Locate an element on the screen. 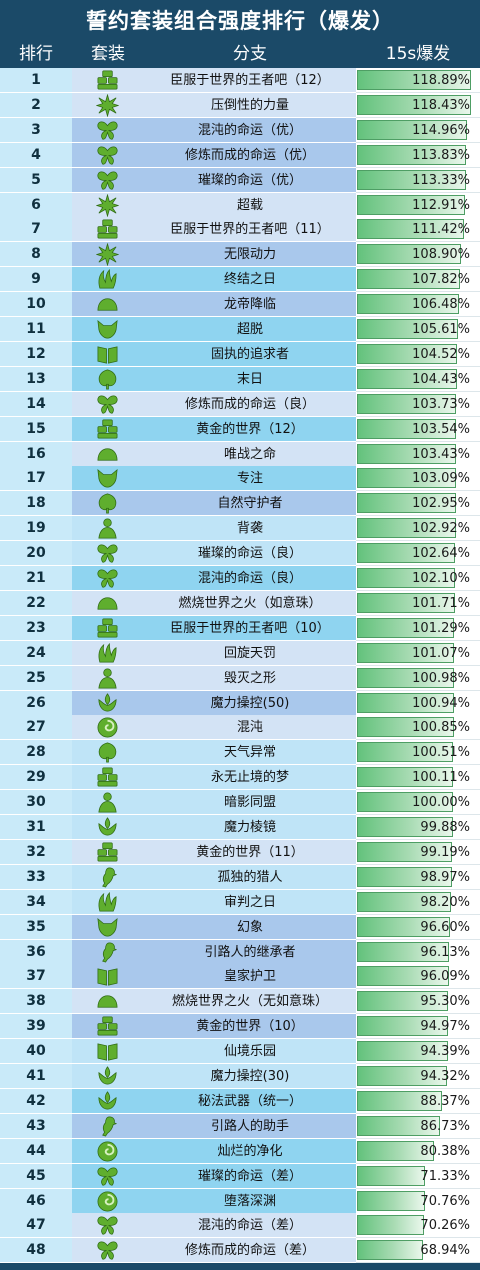 The image size is (480, 1270). branch-cell: 臣服于世界的王者吧（12） is located at coordinates (250, 80).